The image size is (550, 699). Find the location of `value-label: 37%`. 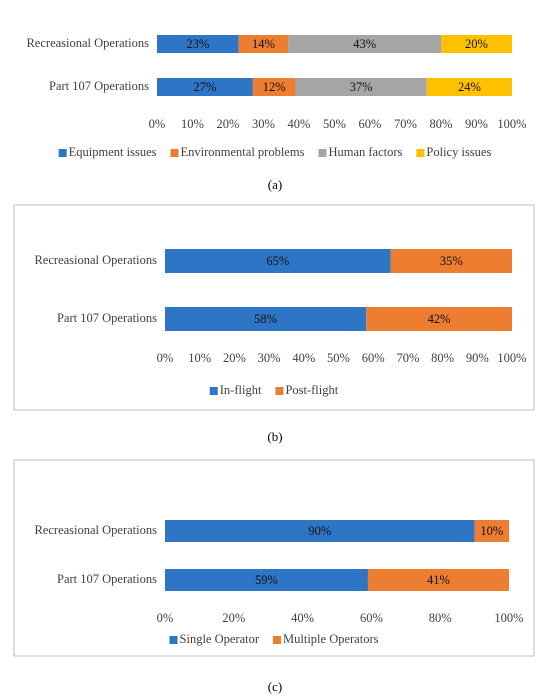

value-label: 37% is located at coordinates (361, 87).